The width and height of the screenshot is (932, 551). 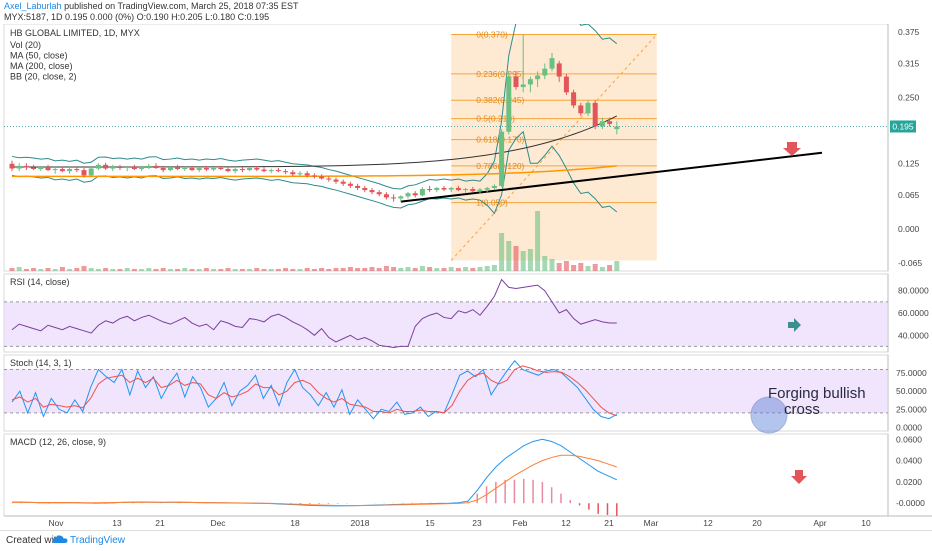 What do you see at coordinates (913, 335) in the screenshot?
I see `rsi-tick-label: 40.0000` at bounding box center [913, 335].